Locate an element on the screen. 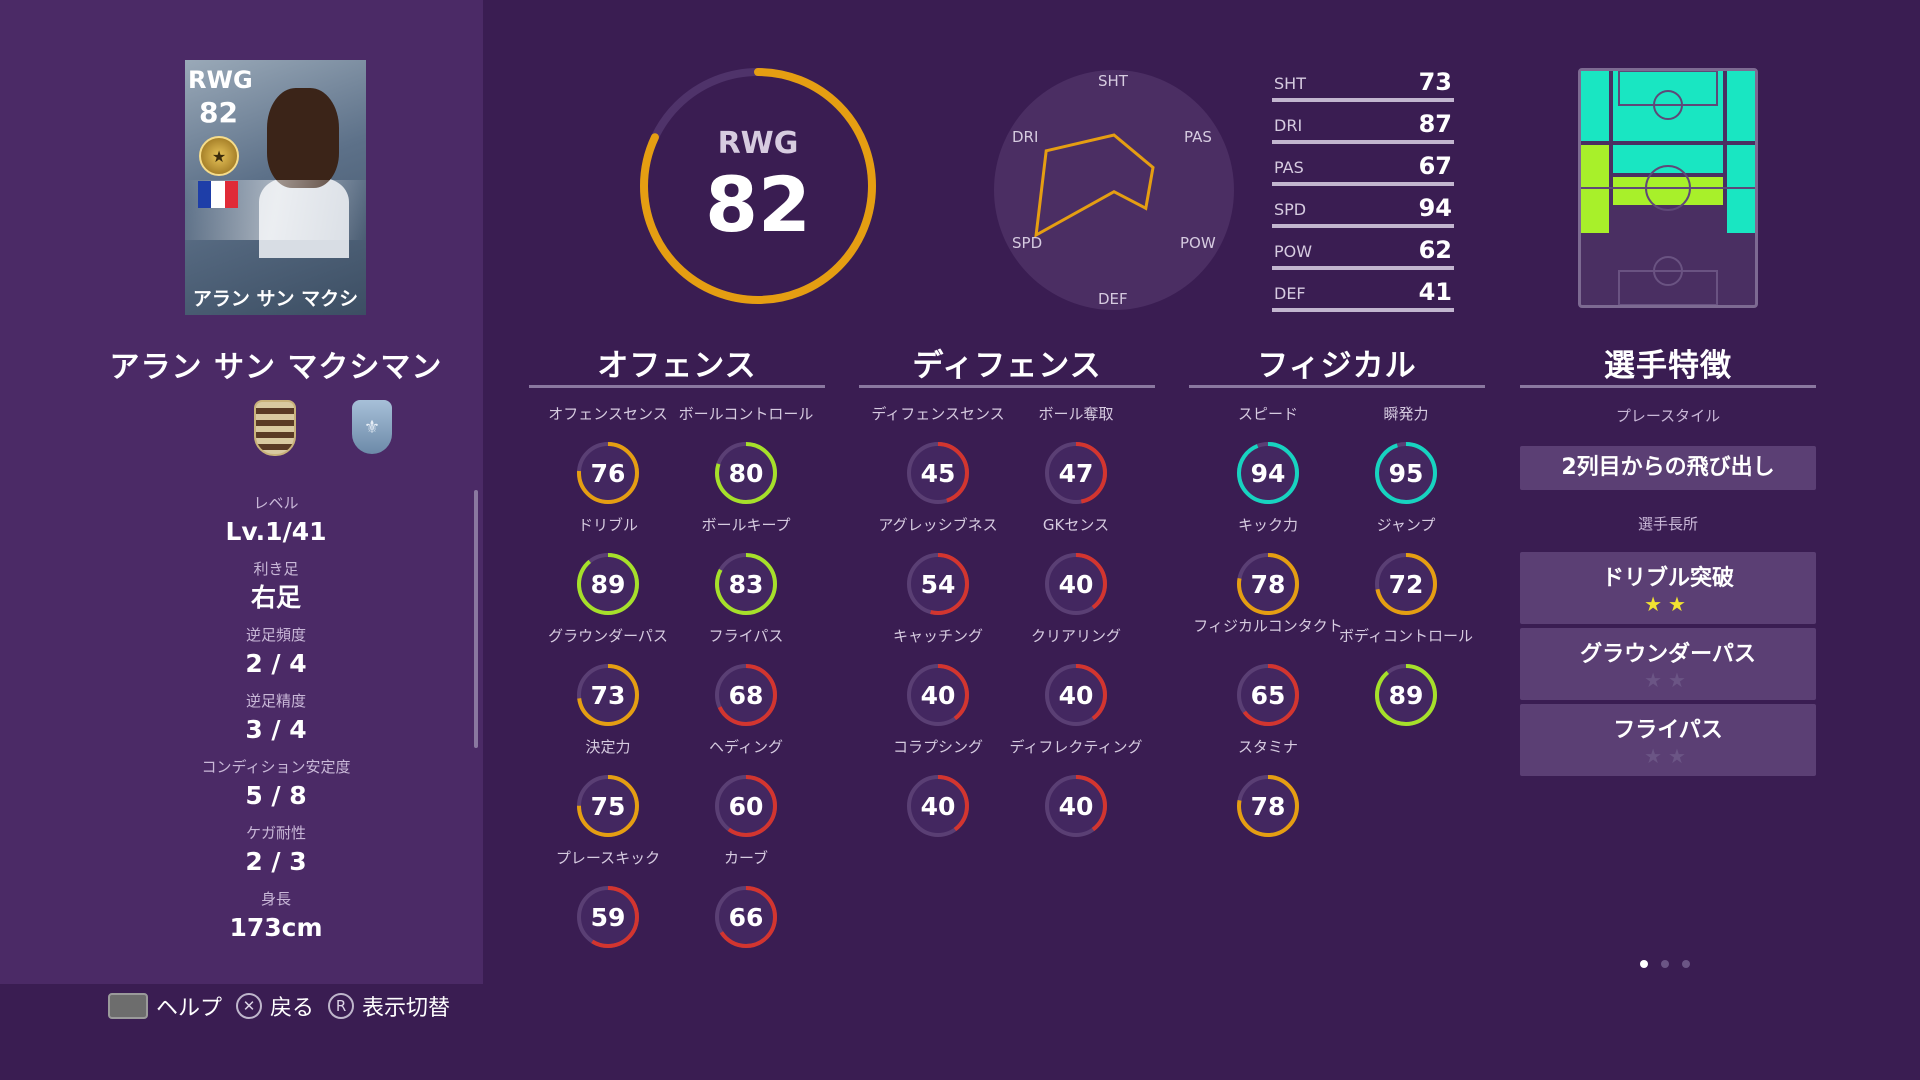 Image resolution: width=1920 pixels, height=1080 pixels. nationality-flag-icon is located at coordinates (177, 428).